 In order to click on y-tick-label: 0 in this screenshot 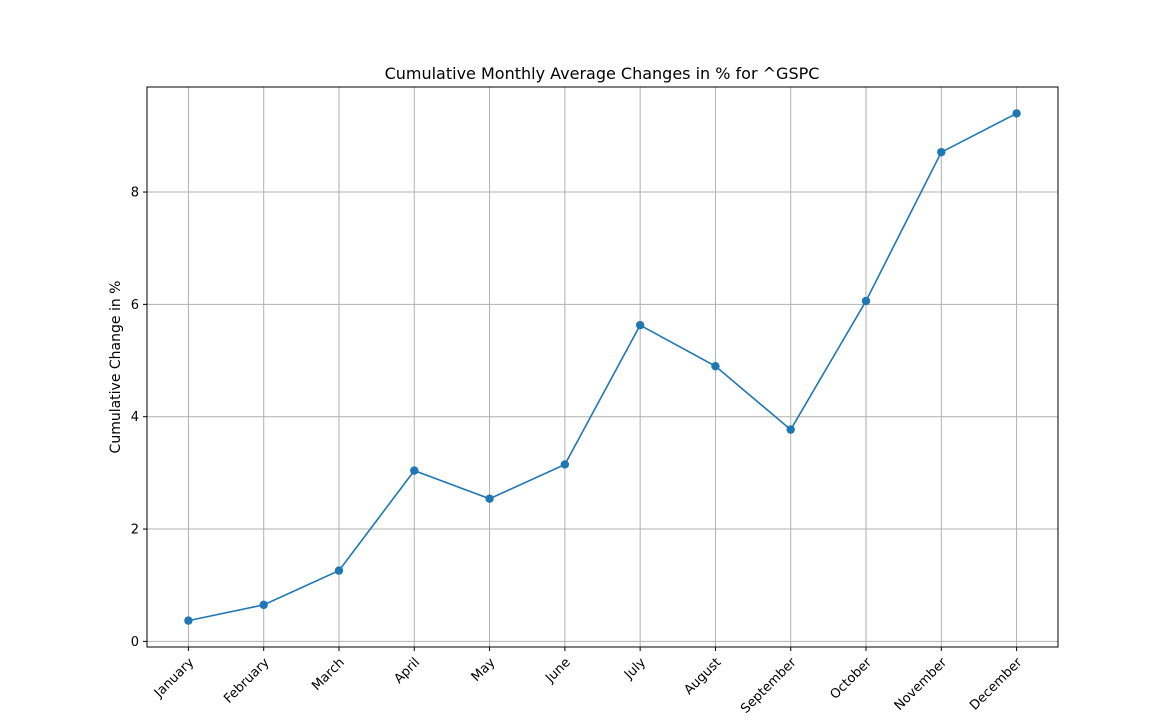, I will do `click(135, 642)`.